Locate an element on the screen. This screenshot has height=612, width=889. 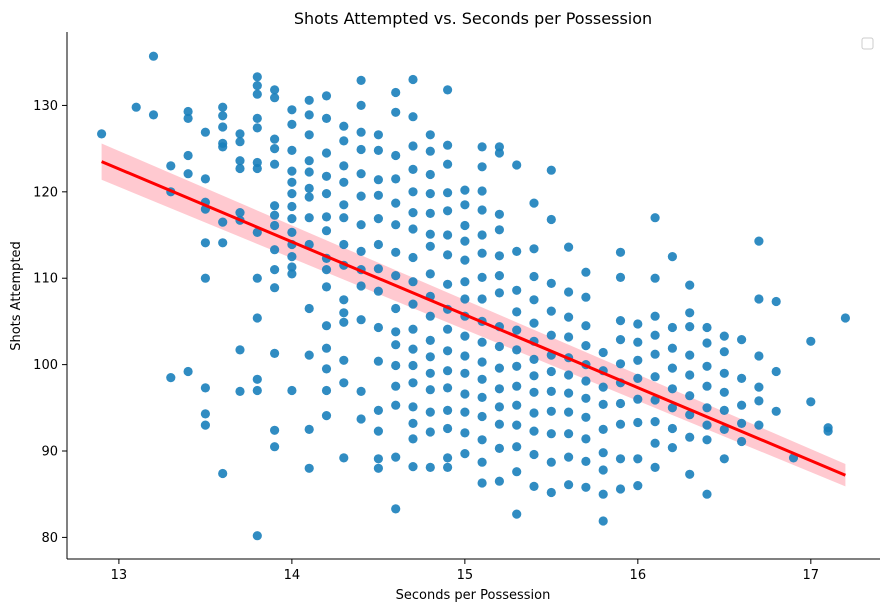
x-axis-label: Seconds per Possession is located at coordinates (473, 595).